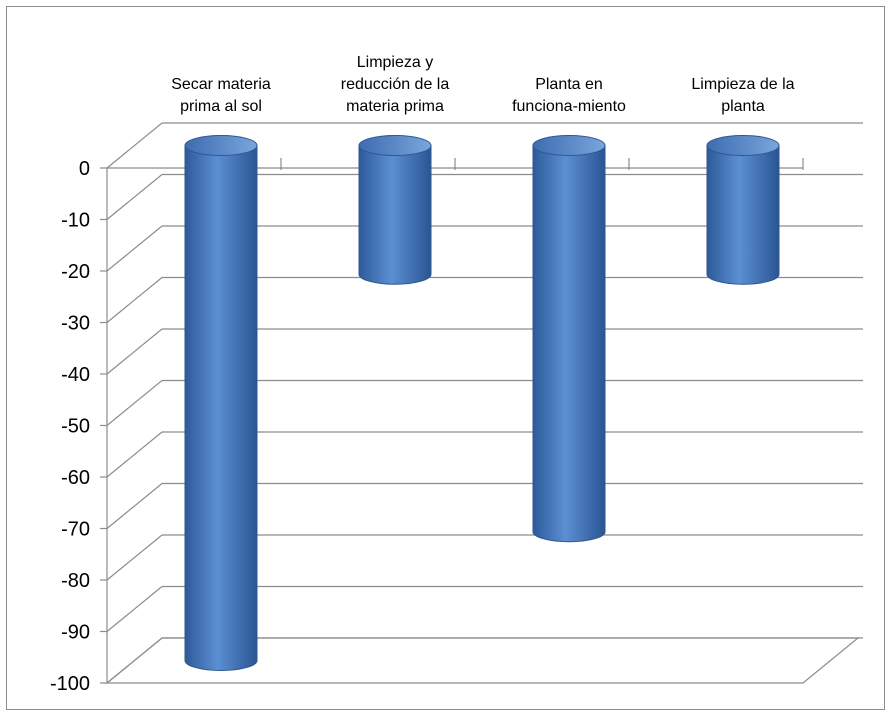  Describe the element at coordinates (569, 106) in the screenshot. I see `category-label: funciona-miento` at that location.